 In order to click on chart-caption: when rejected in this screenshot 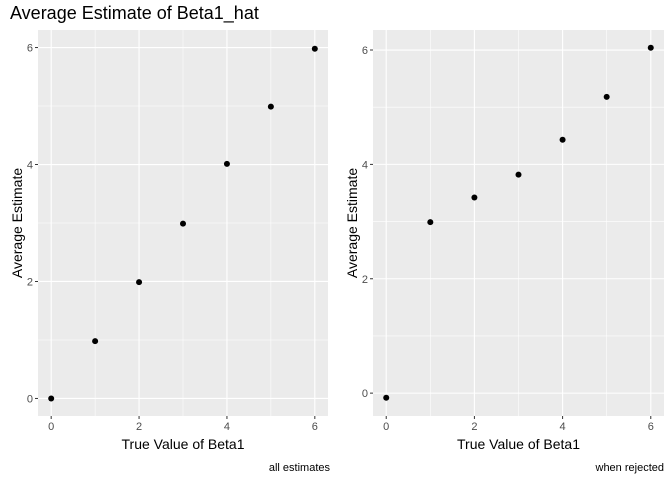, I will do `click(630, 468)`.